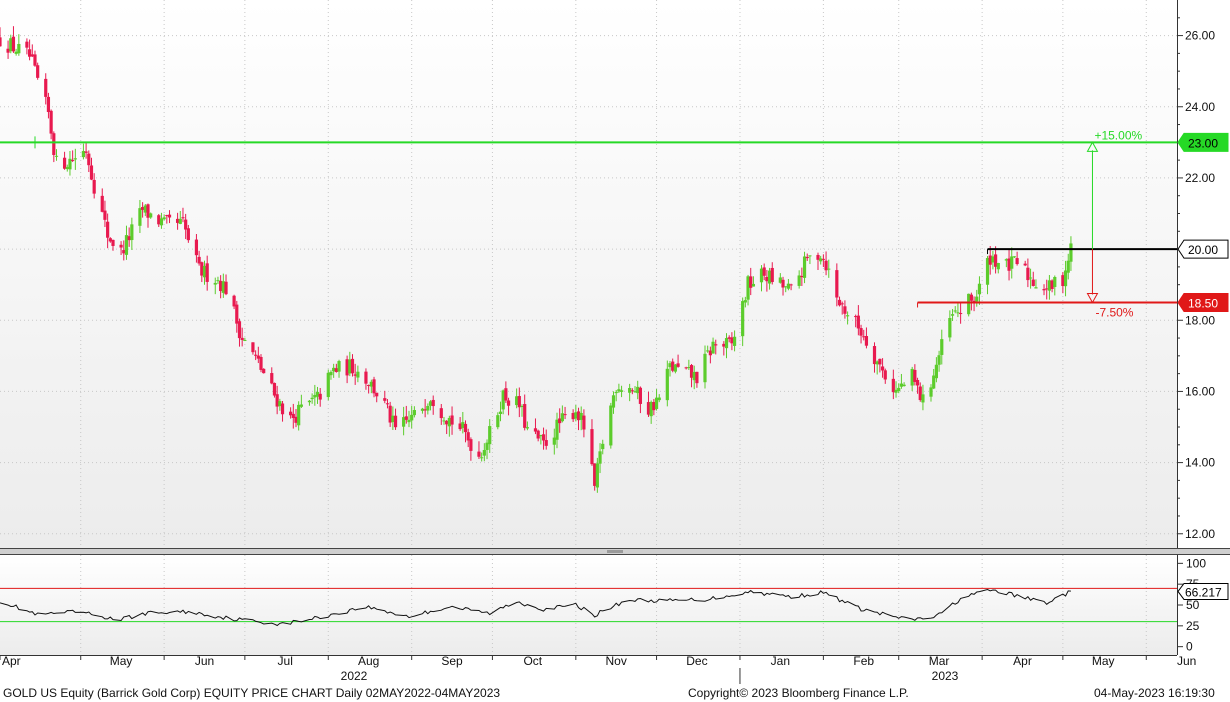 Image resolution: width=1230 pixels, height=702 pixels. What do you see at coordinates (1200, 391) in the screenshot?
I see `price-y-tick-label: 16.00` at bounding box center [1200, 391].